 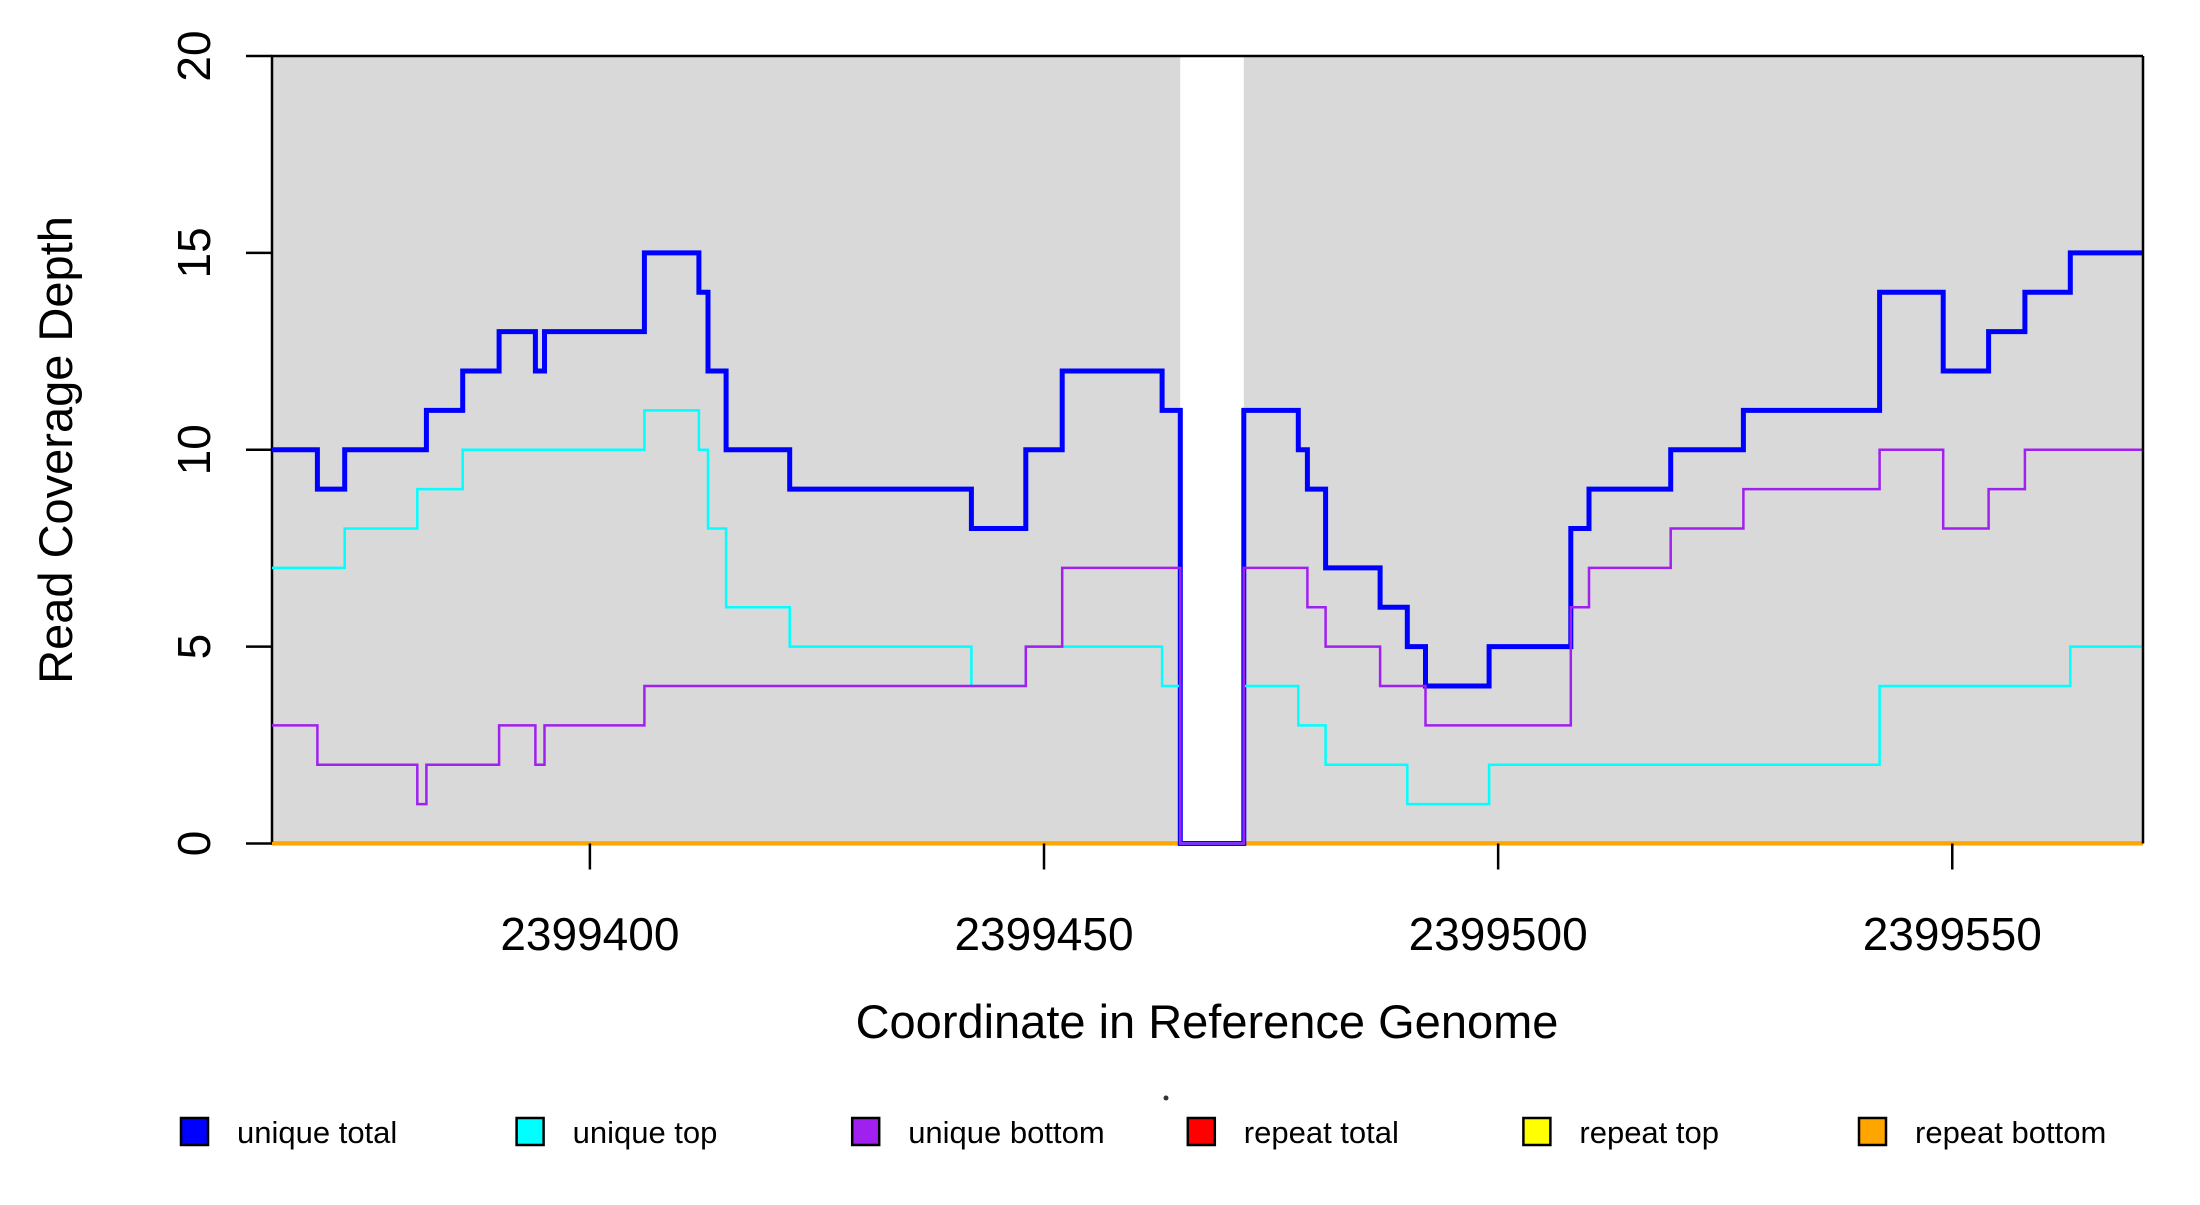 I want to click on x-tick-label-2399400: 2399400, so click(x=589, y=934).